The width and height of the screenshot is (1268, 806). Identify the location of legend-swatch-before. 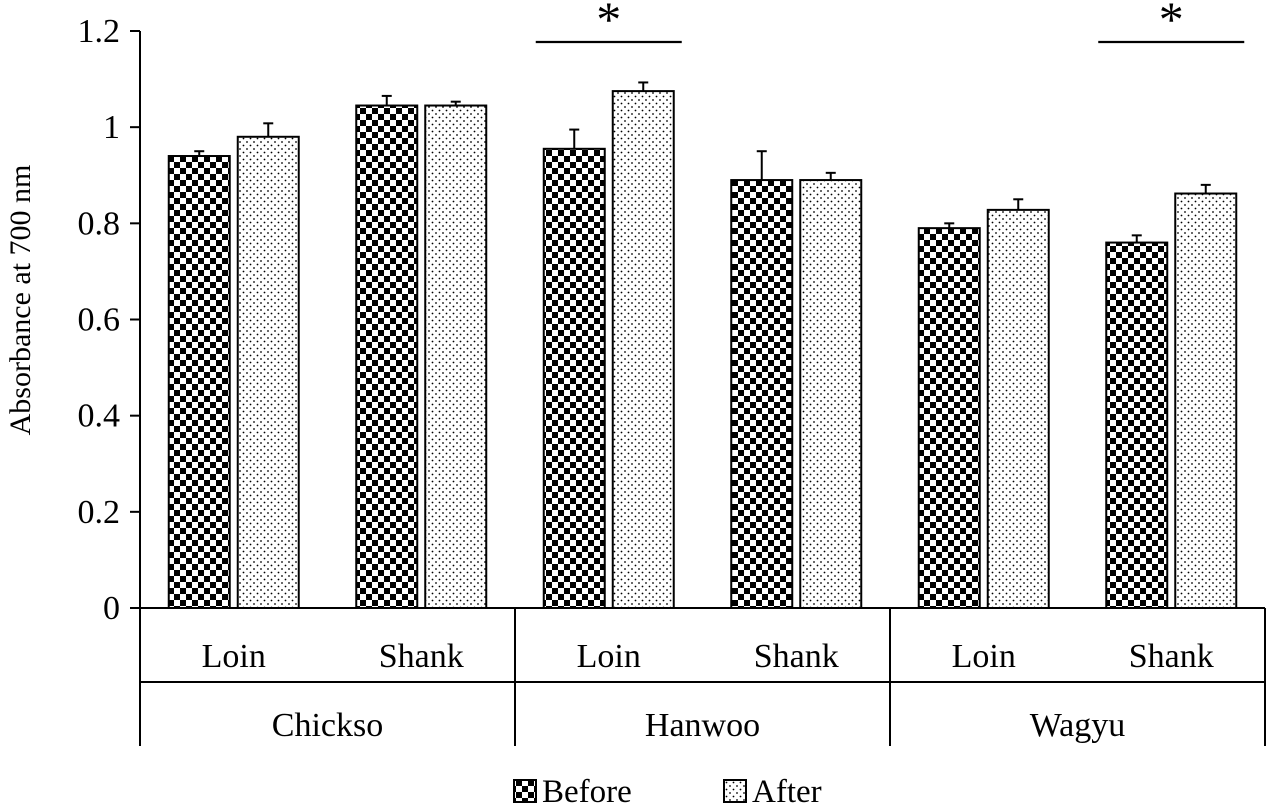
(525, 791).